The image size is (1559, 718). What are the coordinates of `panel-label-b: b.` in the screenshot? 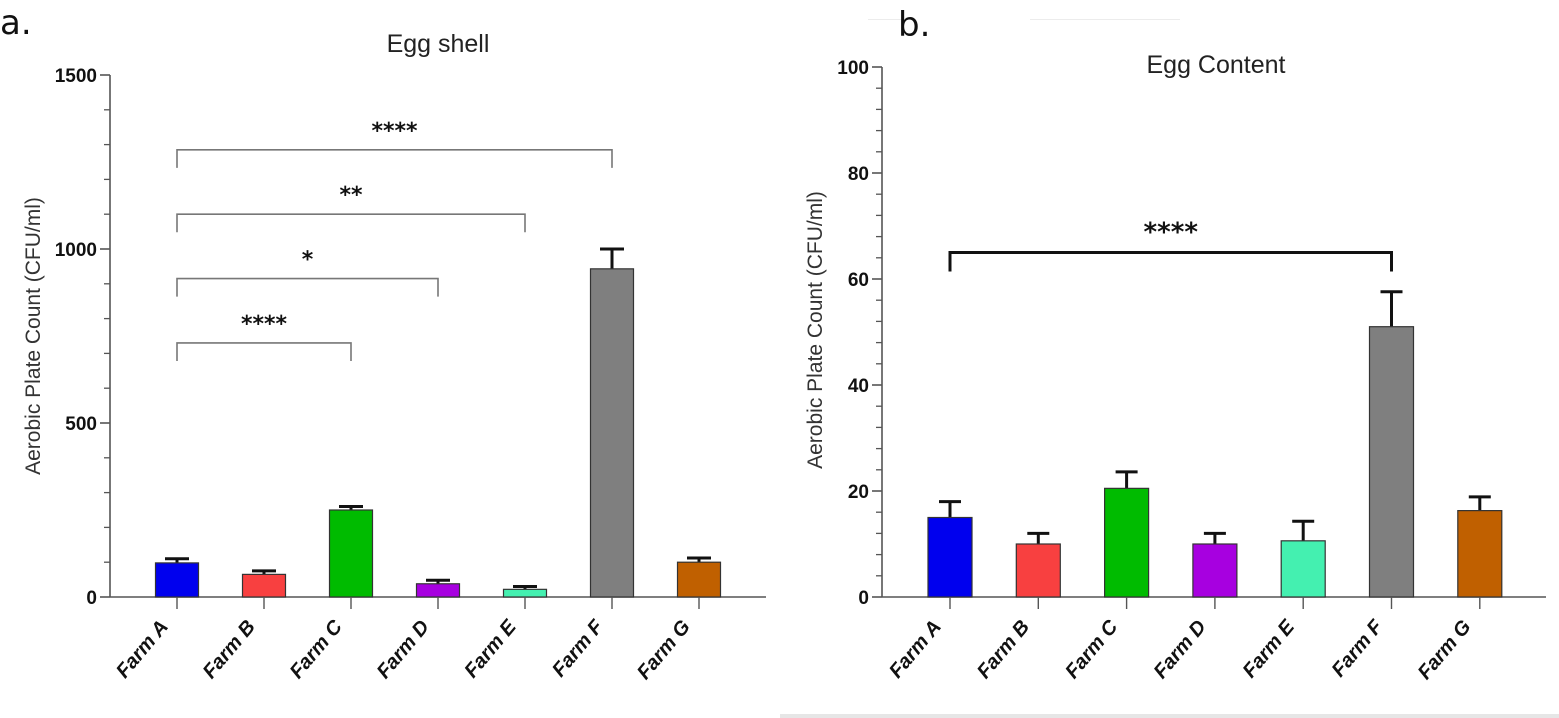 It's located at (914, 25).